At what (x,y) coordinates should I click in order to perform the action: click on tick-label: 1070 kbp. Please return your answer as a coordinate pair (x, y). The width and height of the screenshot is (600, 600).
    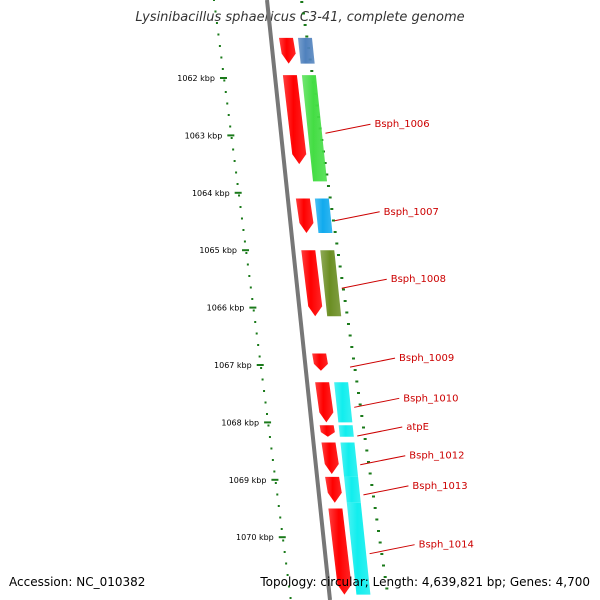
    Looking at the image, I should click on (255, 537).